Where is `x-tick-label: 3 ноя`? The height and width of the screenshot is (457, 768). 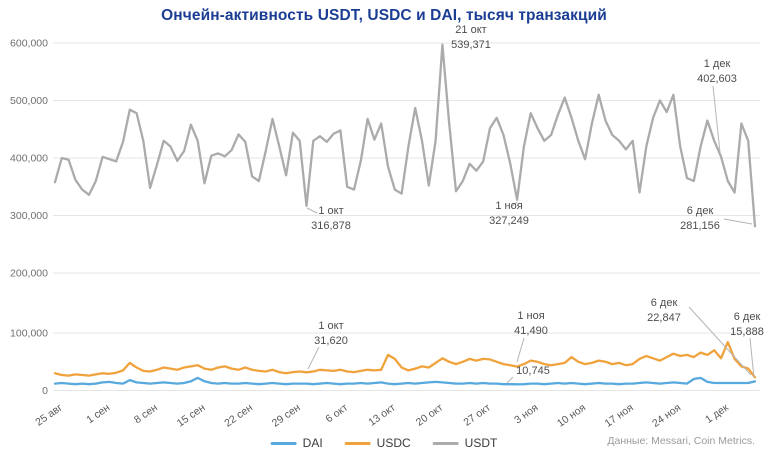
x-tick-label: 3 ноя is located at coordinates (526, 414).